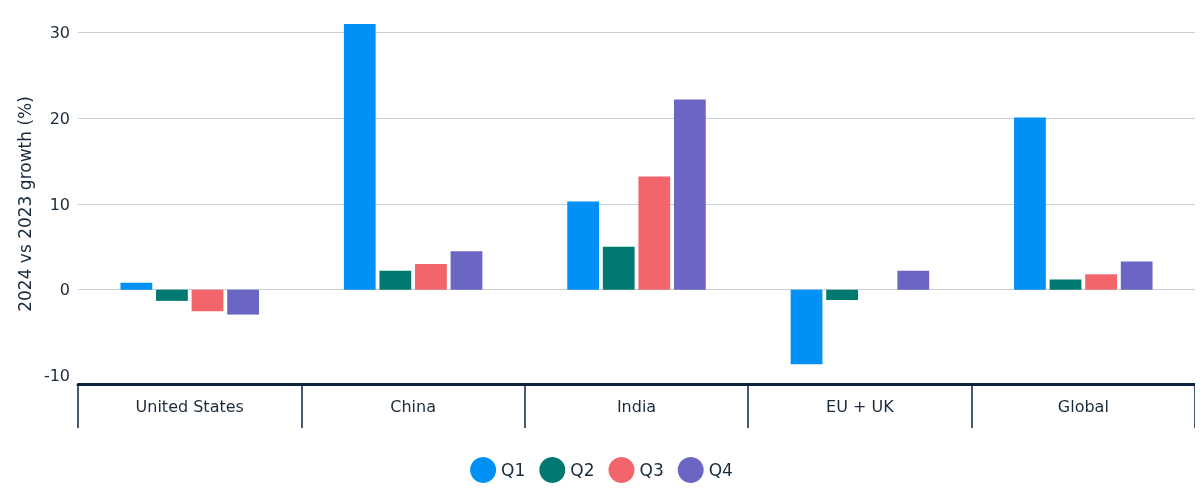 The height and width of the screenshot is (504, 1203). What do you see at coordinates (60, 118) in the screenshot?
I see `y-tick-label: 20` at bounding box center [60, 118].